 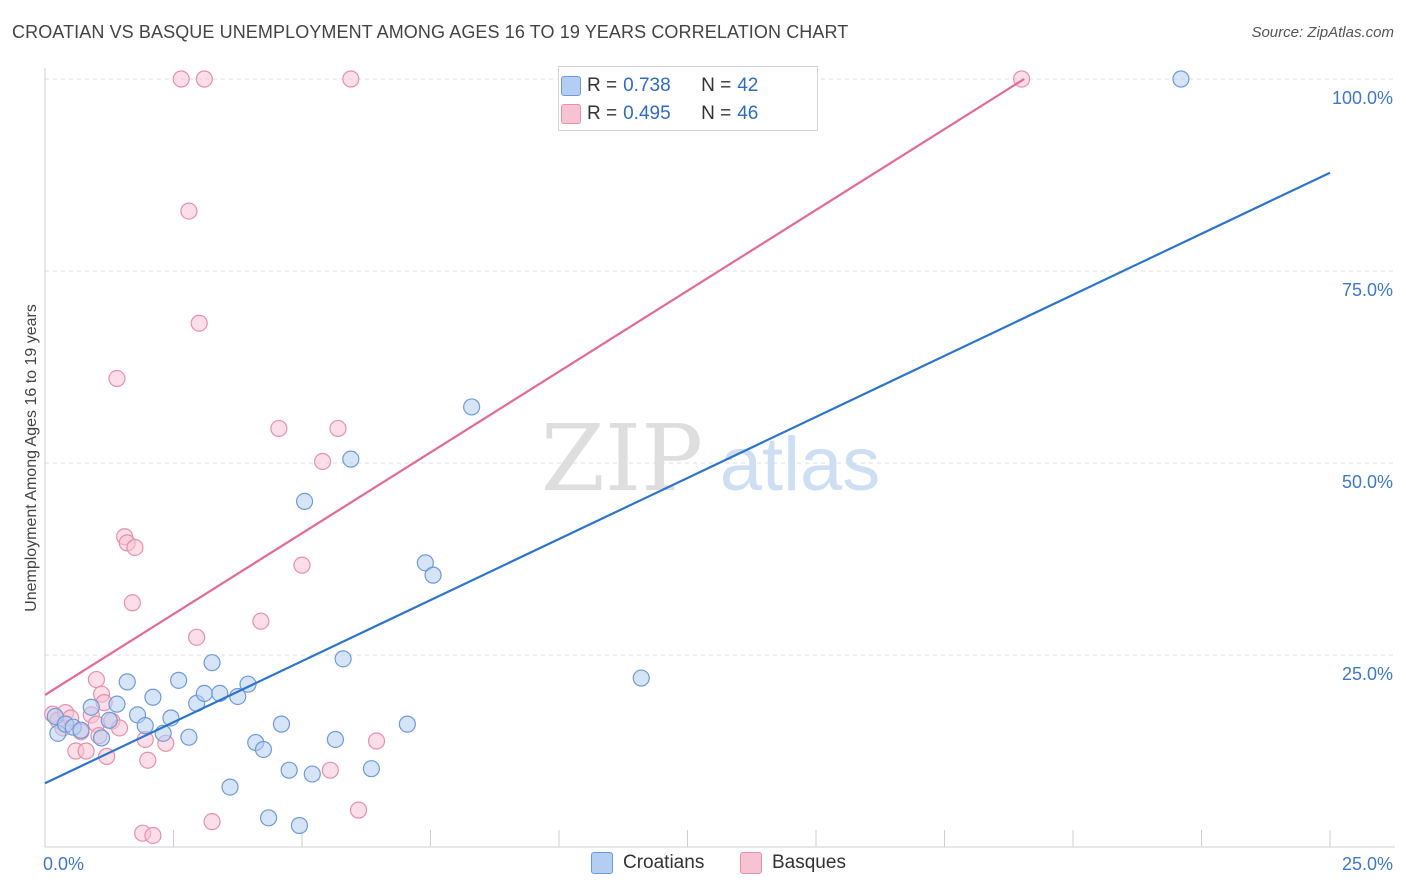 What do you see at coordinates (647, 113) in the screenshot?
I see `basques-r-value: 0.495` at bounding box center [647, 113].